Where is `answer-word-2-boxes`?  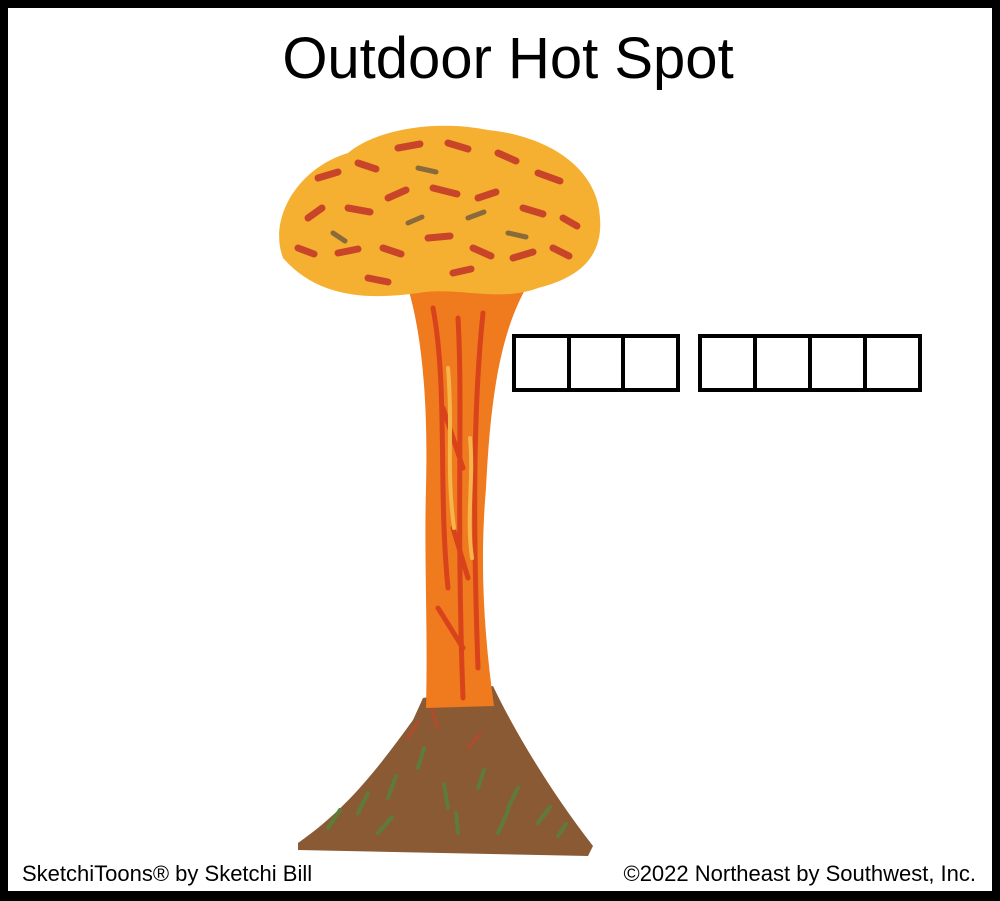
answer-word-2-boxes is located at coordinates (810, 363).